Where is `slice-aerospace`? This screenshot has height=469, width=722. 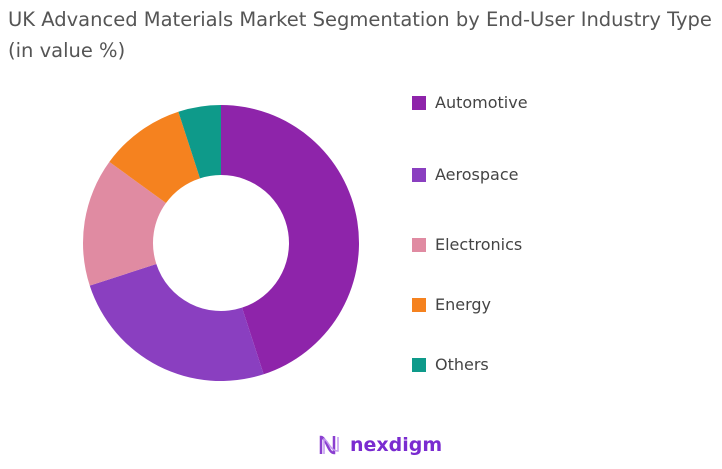
slice-aerospace is located at coordinates (176, 322).